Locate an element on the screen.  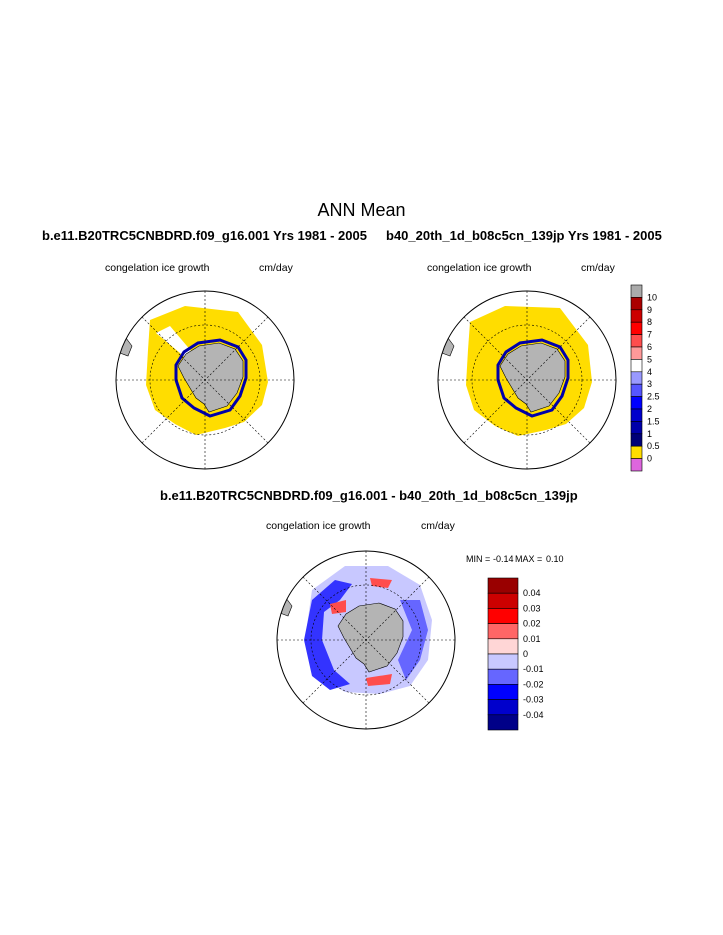
panel1-data-gap is located at coordinates (174, 342).